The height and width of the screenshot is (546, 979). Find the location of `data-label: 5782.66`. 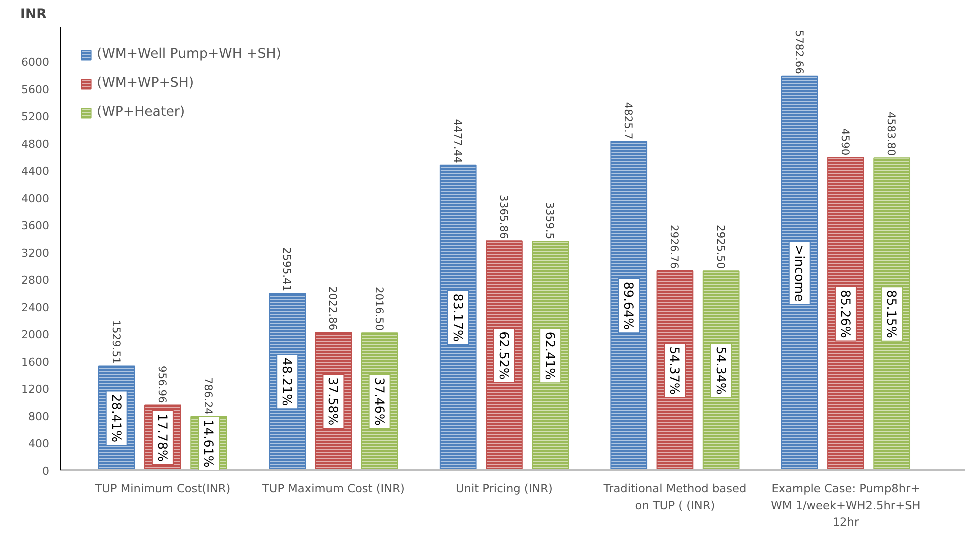

data-label: 5782.66 is located at coordinates (799, 52).